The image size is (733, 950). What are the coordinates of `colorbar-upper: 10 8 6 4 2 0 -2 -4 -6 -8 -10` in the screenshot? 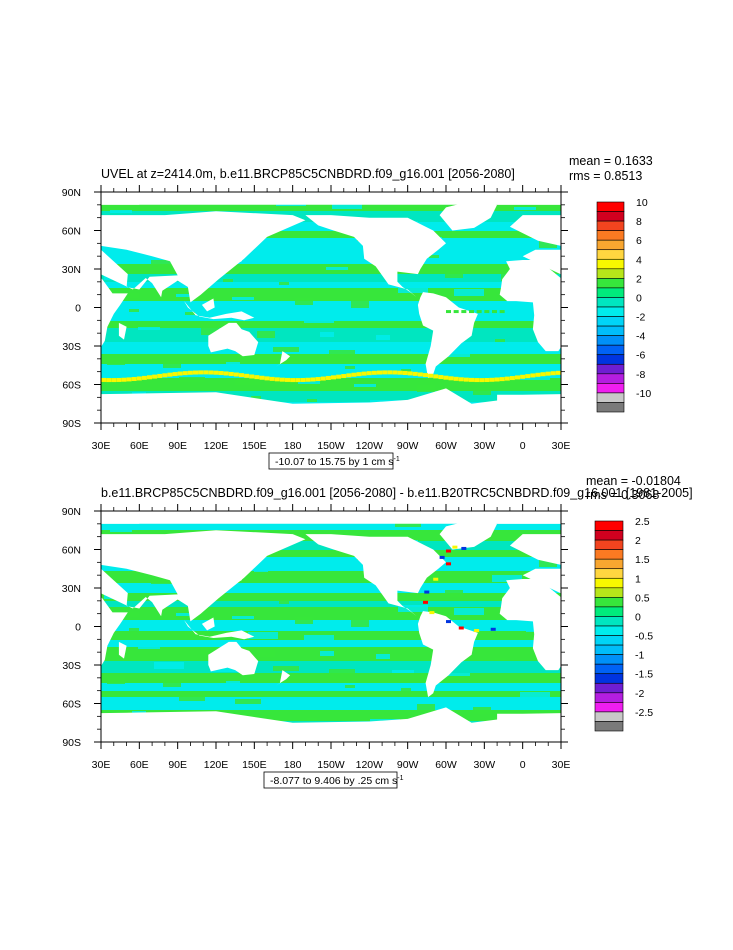 It's located at (623, 305).